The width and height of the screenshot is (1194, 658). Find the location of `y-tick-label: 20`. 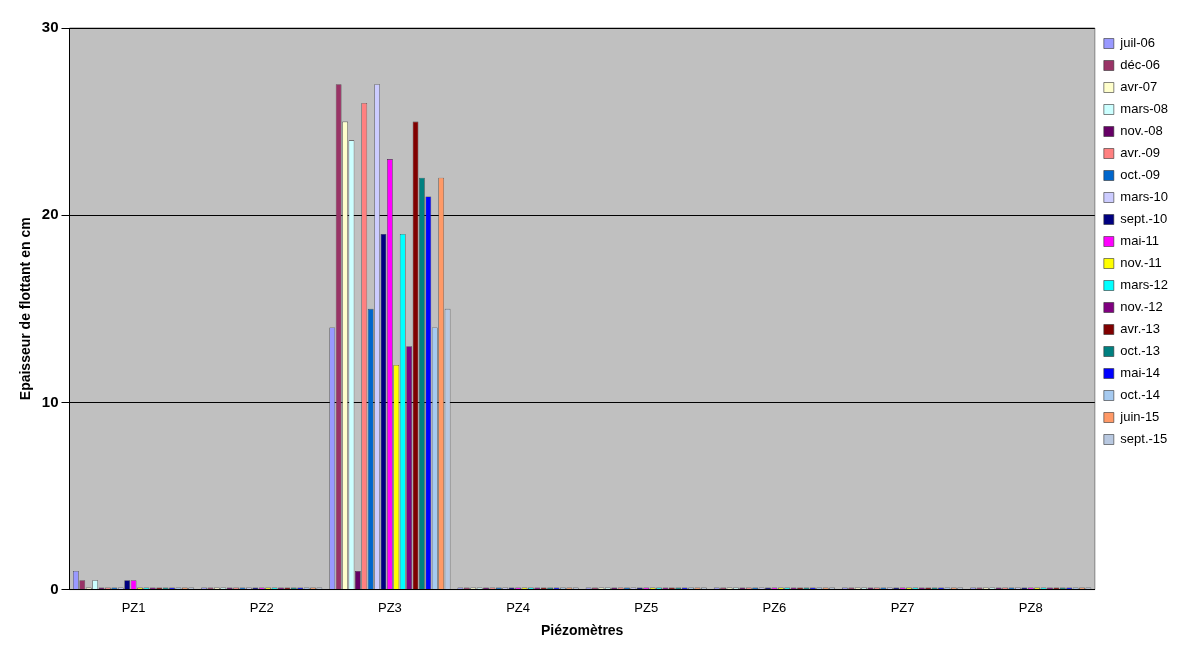

y-tick-label: 20 is located at coordinates (50, 214).